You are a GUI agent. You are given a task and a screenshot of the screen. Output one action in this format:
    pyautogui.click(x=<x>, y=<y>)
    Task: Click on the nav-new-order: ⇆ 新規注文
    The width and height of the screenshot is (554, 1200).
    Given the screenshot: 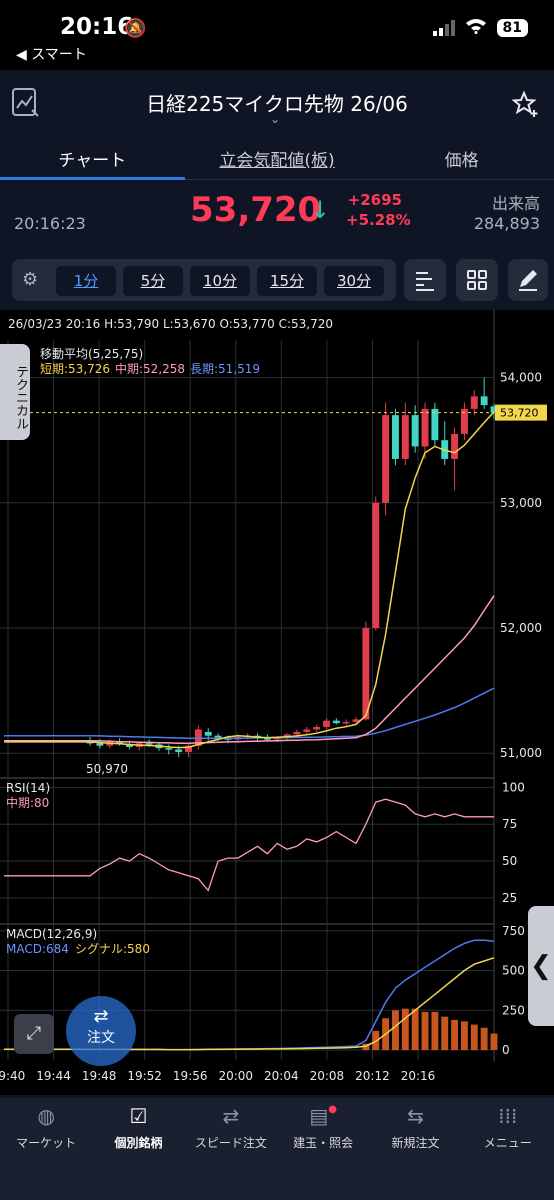 What is the action you would take?
    pyautogui.click(x=415, y=1149)
    